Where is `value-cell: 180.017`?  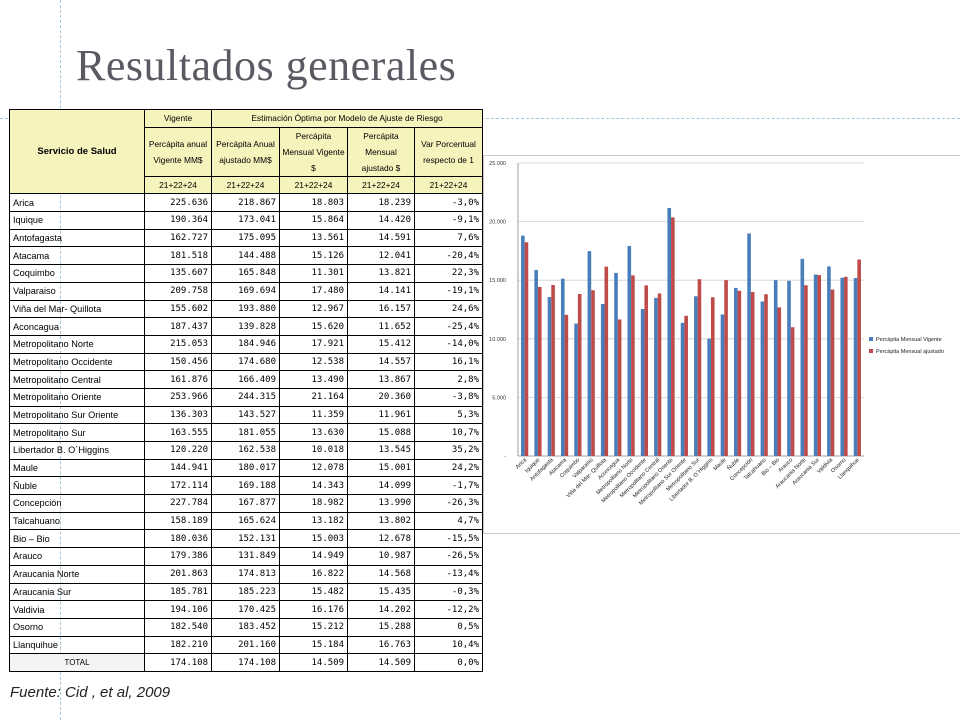 value-cell: 180.017 is located at coordinates (245, 468).